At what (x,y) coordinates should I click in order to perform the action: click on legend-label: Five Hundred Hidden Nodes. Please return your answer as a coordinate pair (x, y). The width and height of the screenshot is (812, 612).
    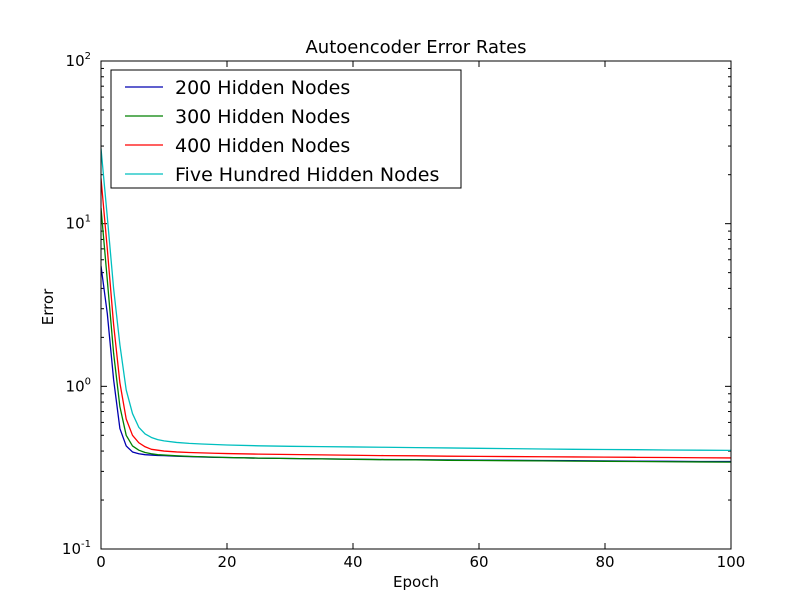
    Looking at the image, I should click on (307, 175).